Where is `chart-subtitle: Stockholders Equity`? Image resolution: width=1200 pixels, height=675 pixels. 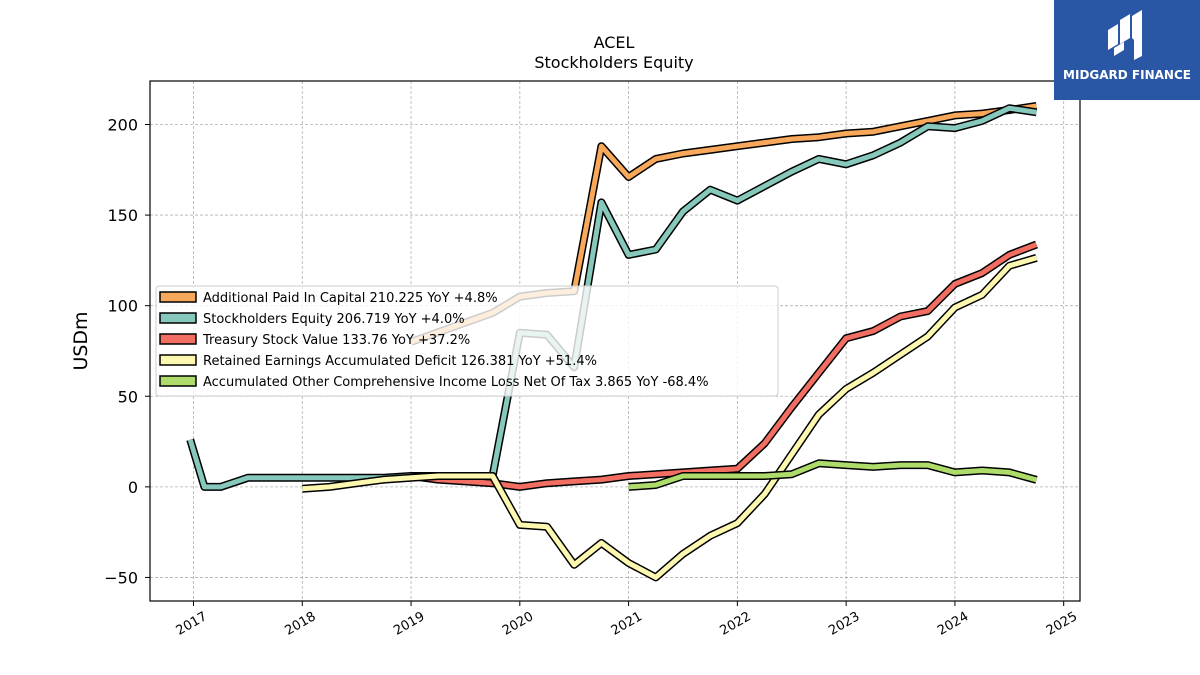 chart-subtitle: Stockholders Equity is located at coordinates (613, 62).